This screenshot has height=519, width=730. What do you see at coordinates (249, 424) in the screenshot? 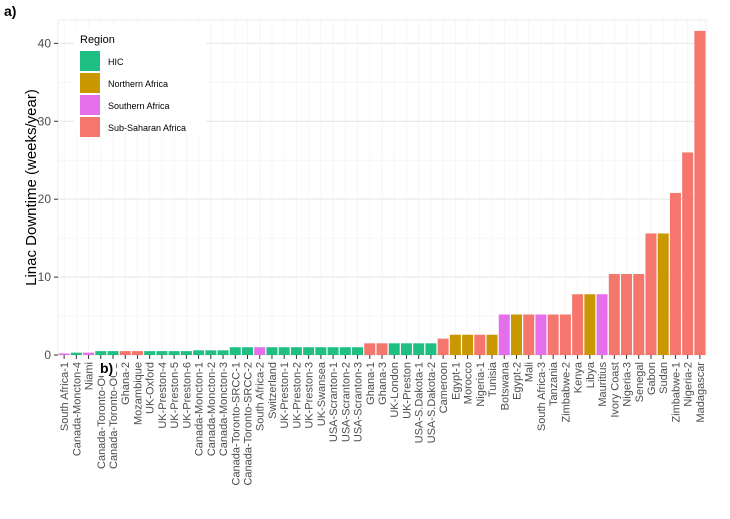
I see `x-tick-label: Canada-Toronto-SRCC-2` at bounding box center [249, 424].